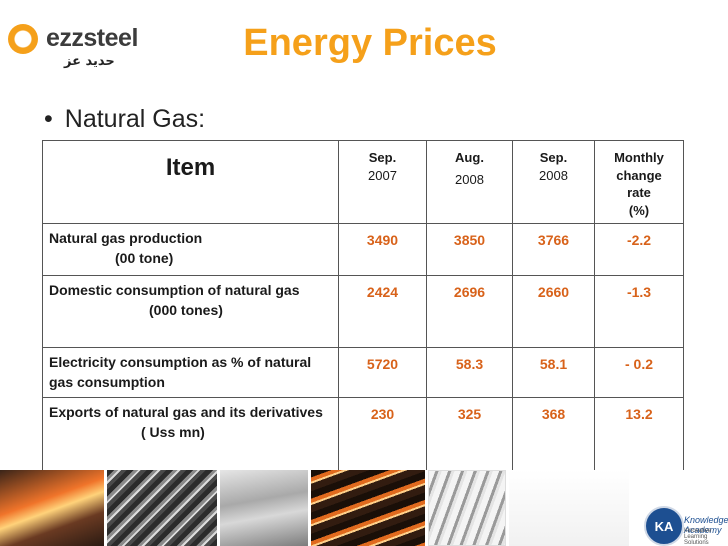 This screenshot has height=546, width=728. I want to click on cell-sep-2007: 2424, so click(382, 312).